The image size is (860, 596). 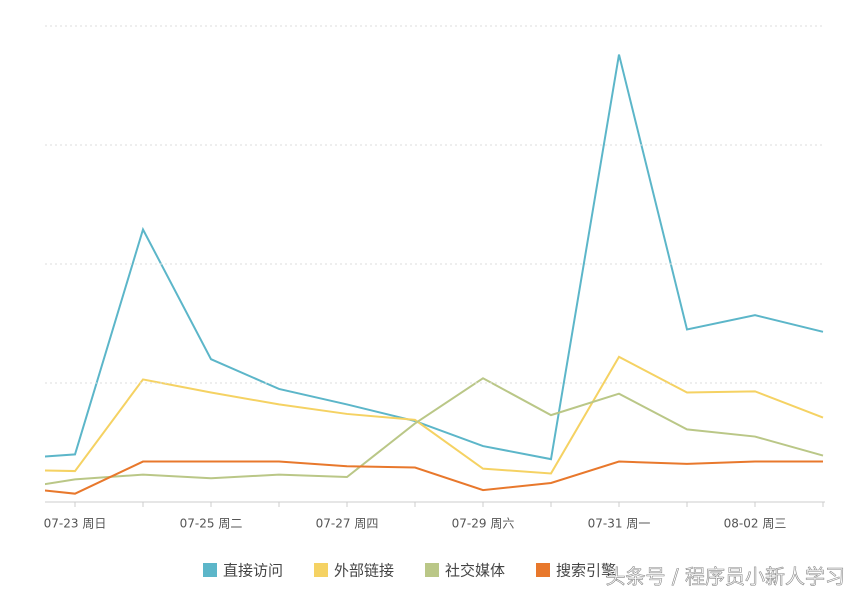 What do you see at coordinates (211, 524) in the screenshot?
I see `x-tick-label: 07-25 周二` at bounding box center [211, 524].